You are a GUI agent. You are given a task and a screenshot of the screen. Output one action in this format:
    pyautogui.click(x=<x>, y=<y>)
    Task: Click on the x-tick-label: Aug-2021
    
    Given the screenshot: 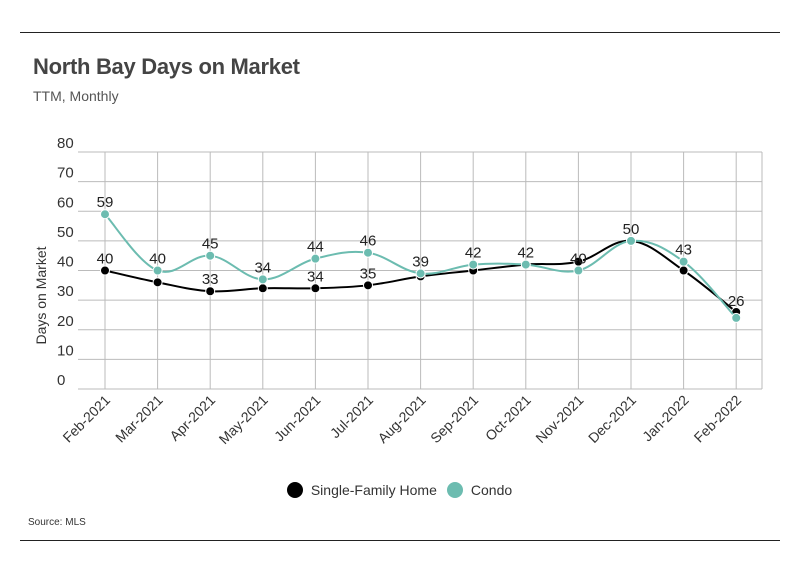 What is the action you would take?
    pyautogui.click(x=401, y=419)
    